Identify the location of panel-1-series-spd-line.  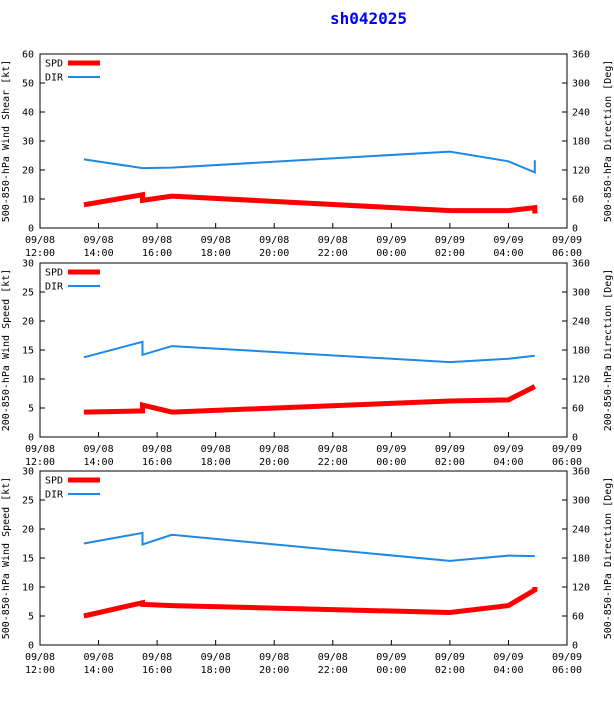
(310, 202).